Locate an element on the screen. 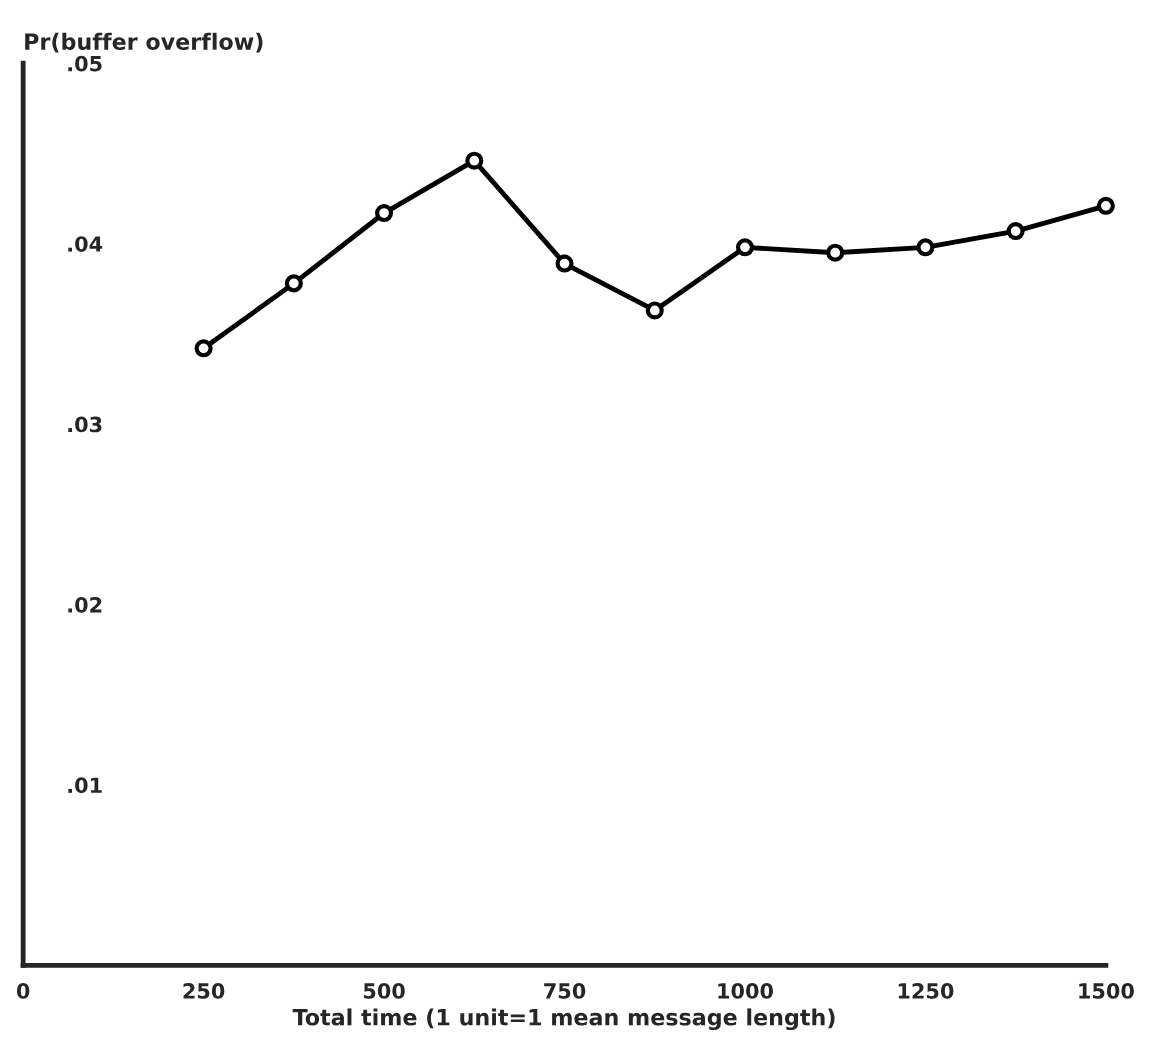  y-tick-label: .05 is located at coordinates (85, 63).